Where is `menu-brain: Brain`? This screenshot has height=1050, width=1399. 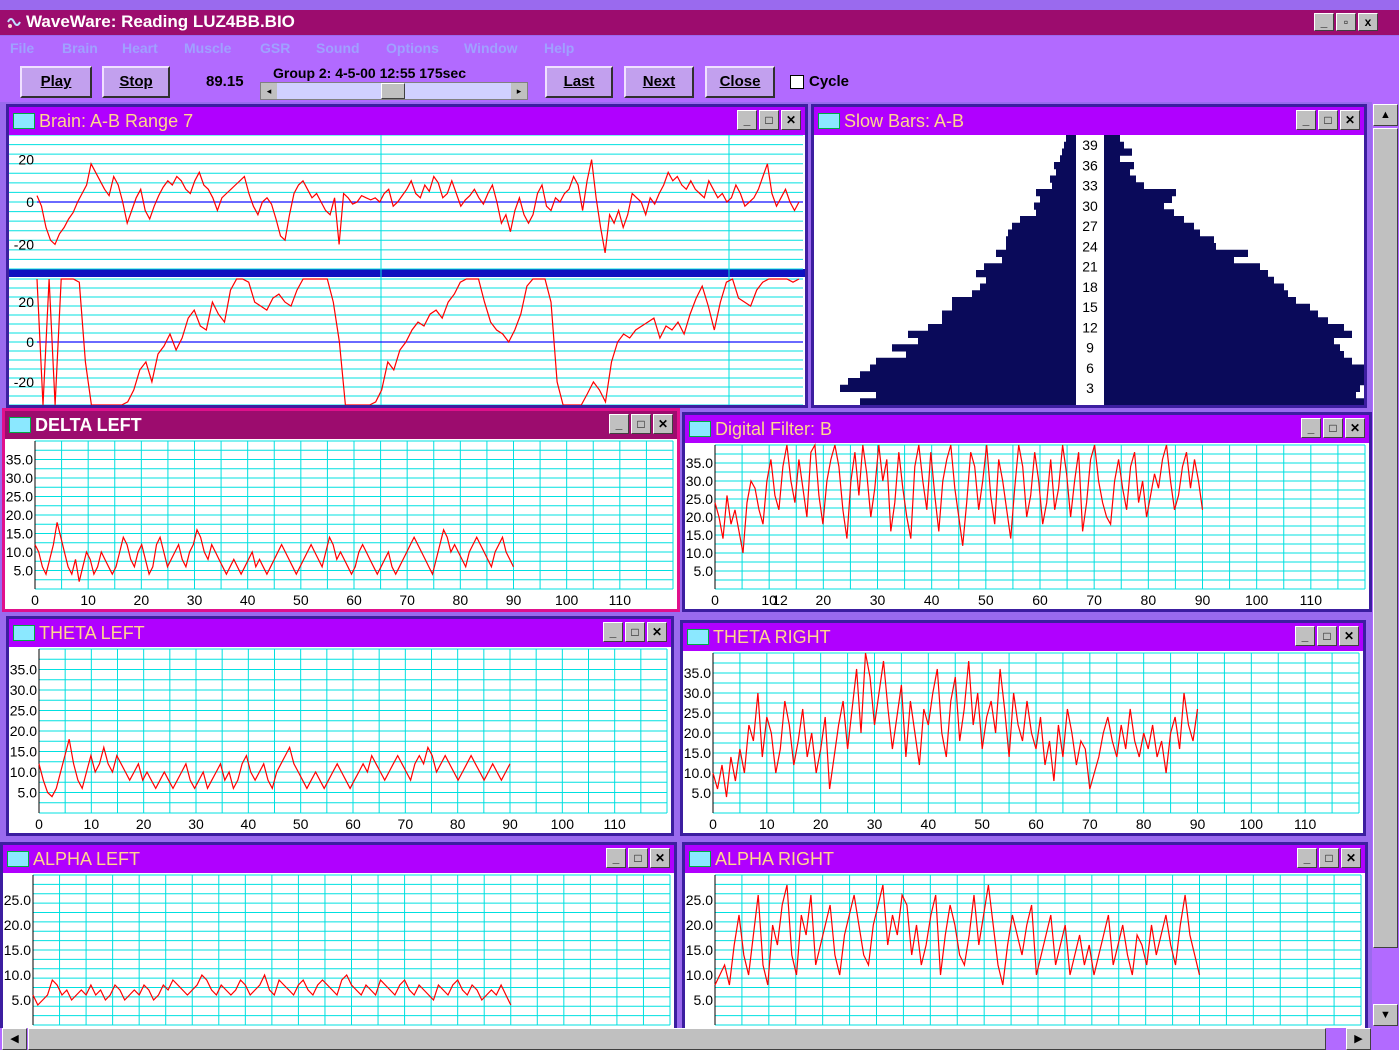 menu-brain: Brain is located at coordinates (80, 48).